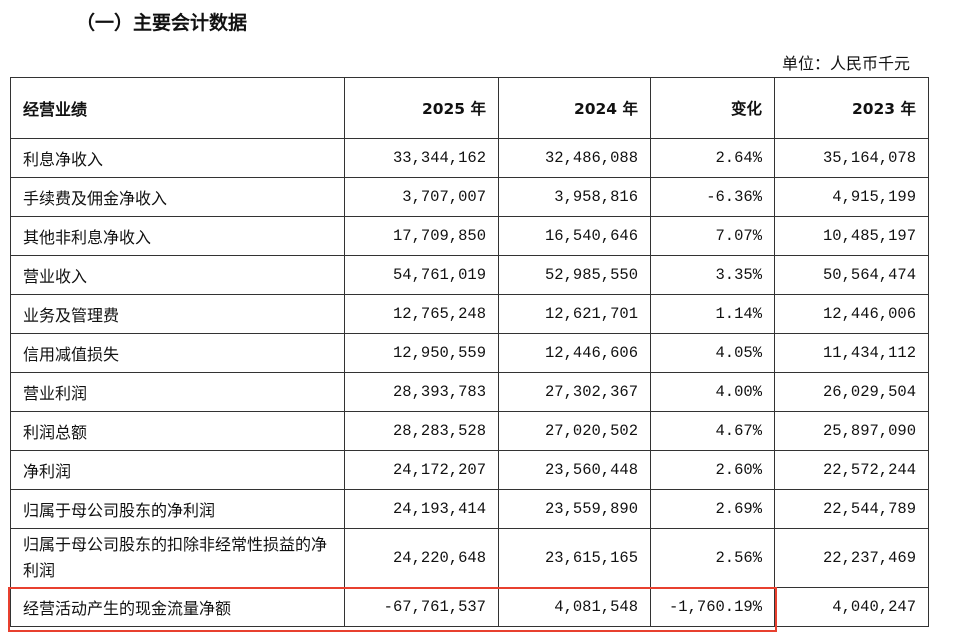  What do you see at coordinates (712, 558) in the screenshot?
I see `value-cell: 2.56%` at bounding box center [712, 558].